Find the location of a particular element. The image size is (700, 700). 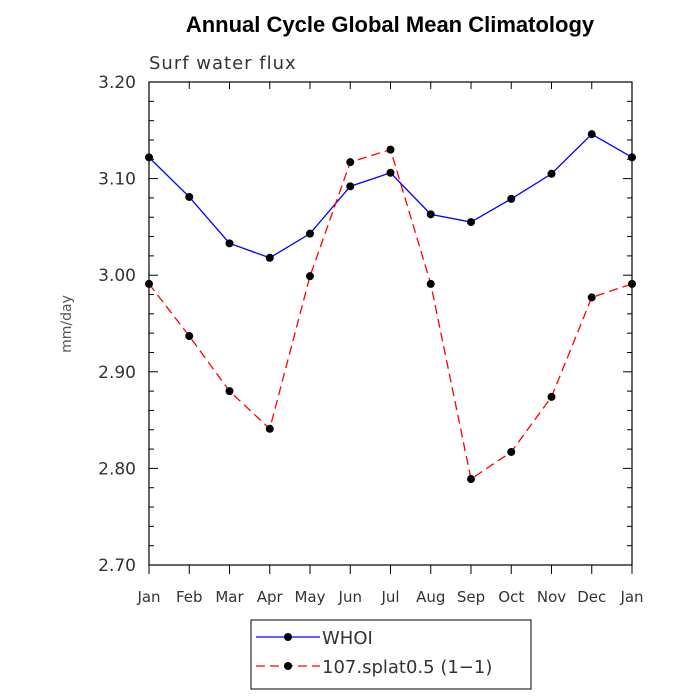

x-tick-label: Mar is located at coordinates (229, 597).